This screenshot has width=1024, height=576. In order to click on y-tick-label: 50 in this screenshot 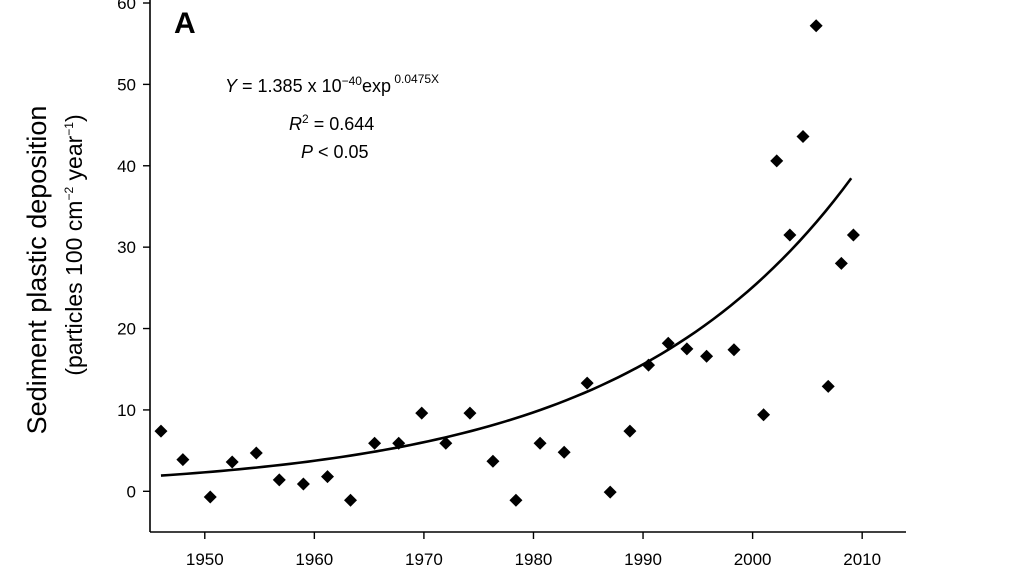, I will do `click(126, 84)`.